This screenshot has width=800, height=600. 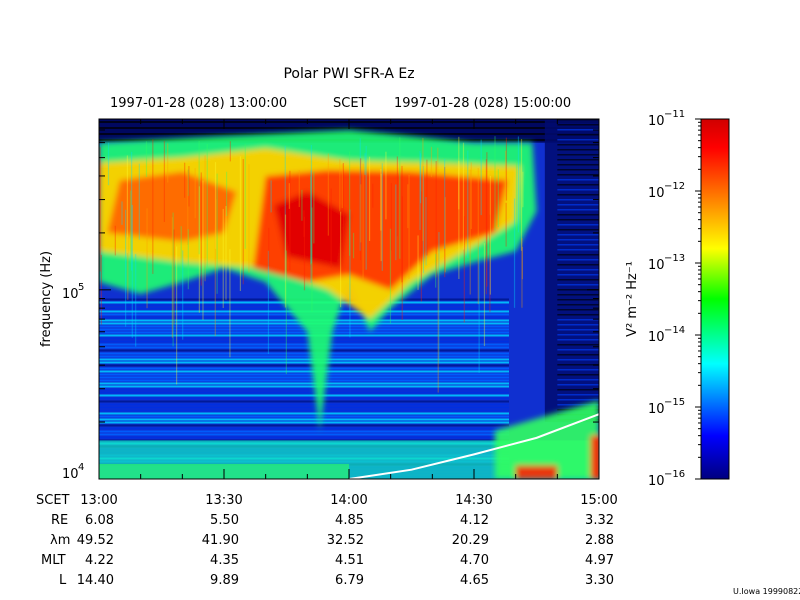 What do you see at coordinates (224, 580) in the screenshot?
I see `ephemeris-l-value: 9.89` at bounding box center [224, 580].